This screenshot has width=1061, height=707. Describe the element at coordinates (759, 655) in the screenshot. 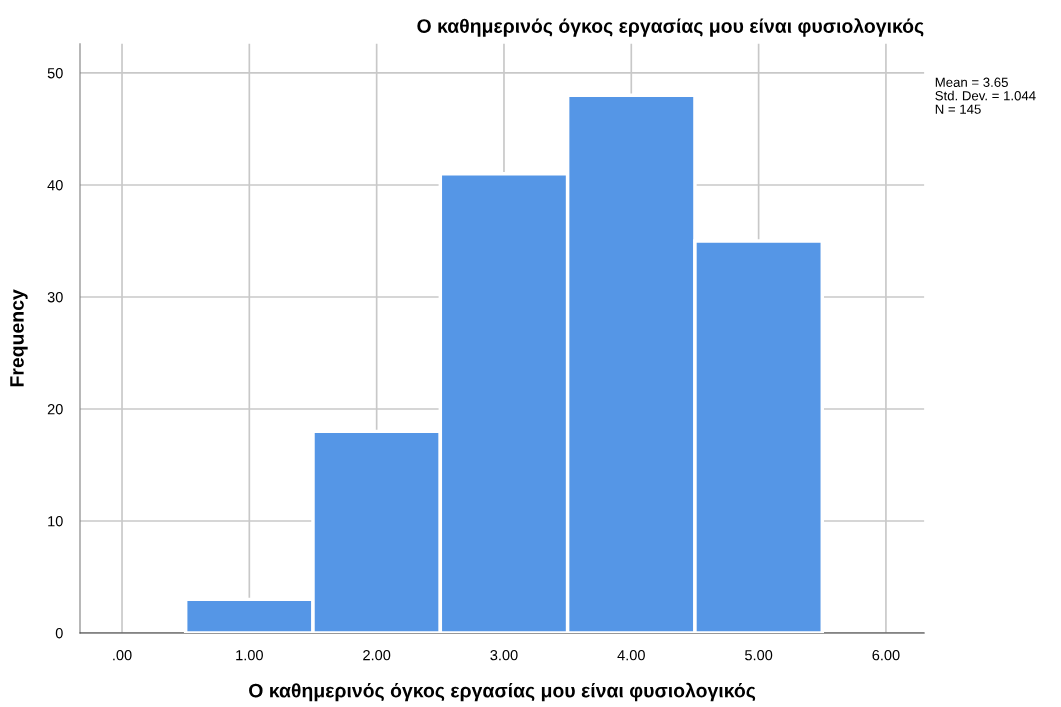

I see `x-tick-label: 5.00` at that location.